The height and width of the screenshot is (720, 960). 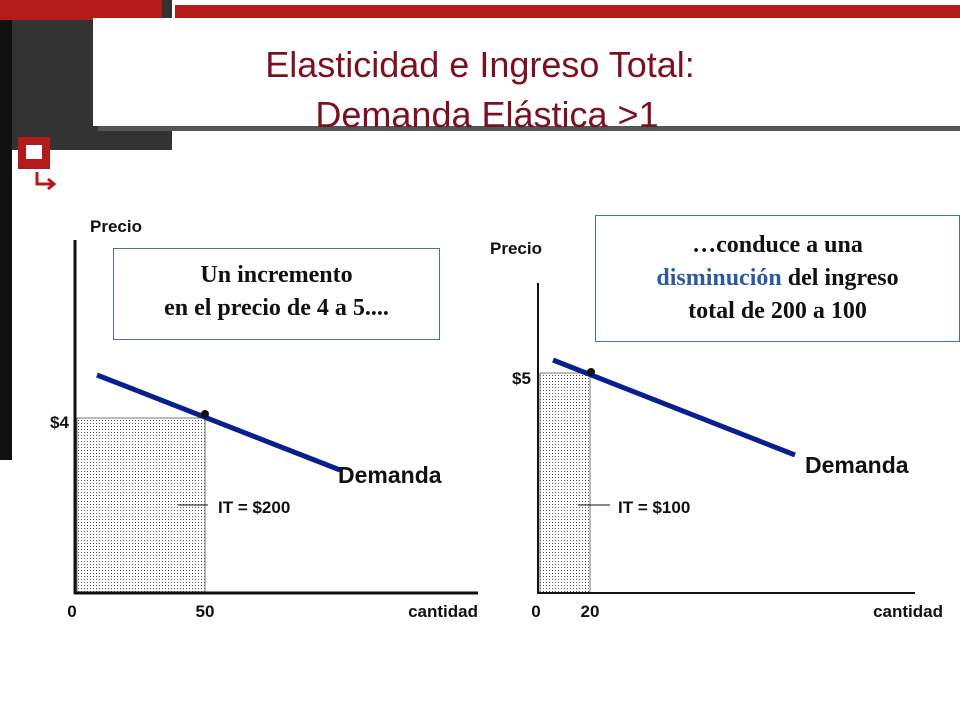 I want to click on note-text: del ingreso, so click(x=843, y=278).